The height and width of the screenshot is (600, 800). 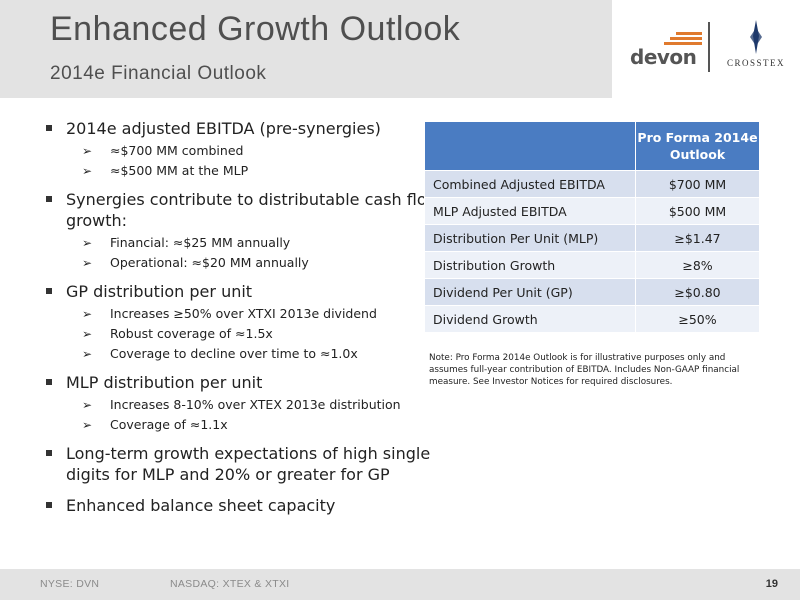 What do you see at coordinates (663, 57) in the screenshot?
I see `devon-wordmark: devon` at bounding box center [663, 57].